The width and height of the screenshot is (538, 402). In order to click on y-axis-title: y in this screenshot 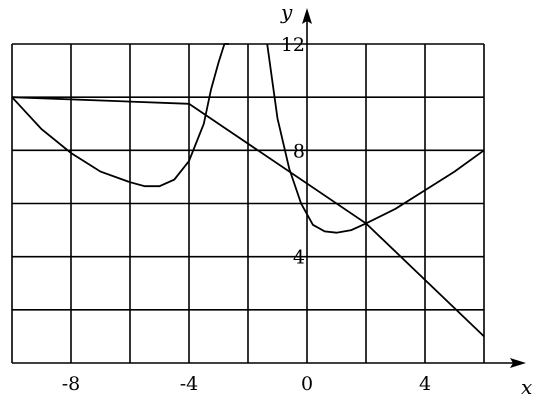, I will do `click(286, 12)`.